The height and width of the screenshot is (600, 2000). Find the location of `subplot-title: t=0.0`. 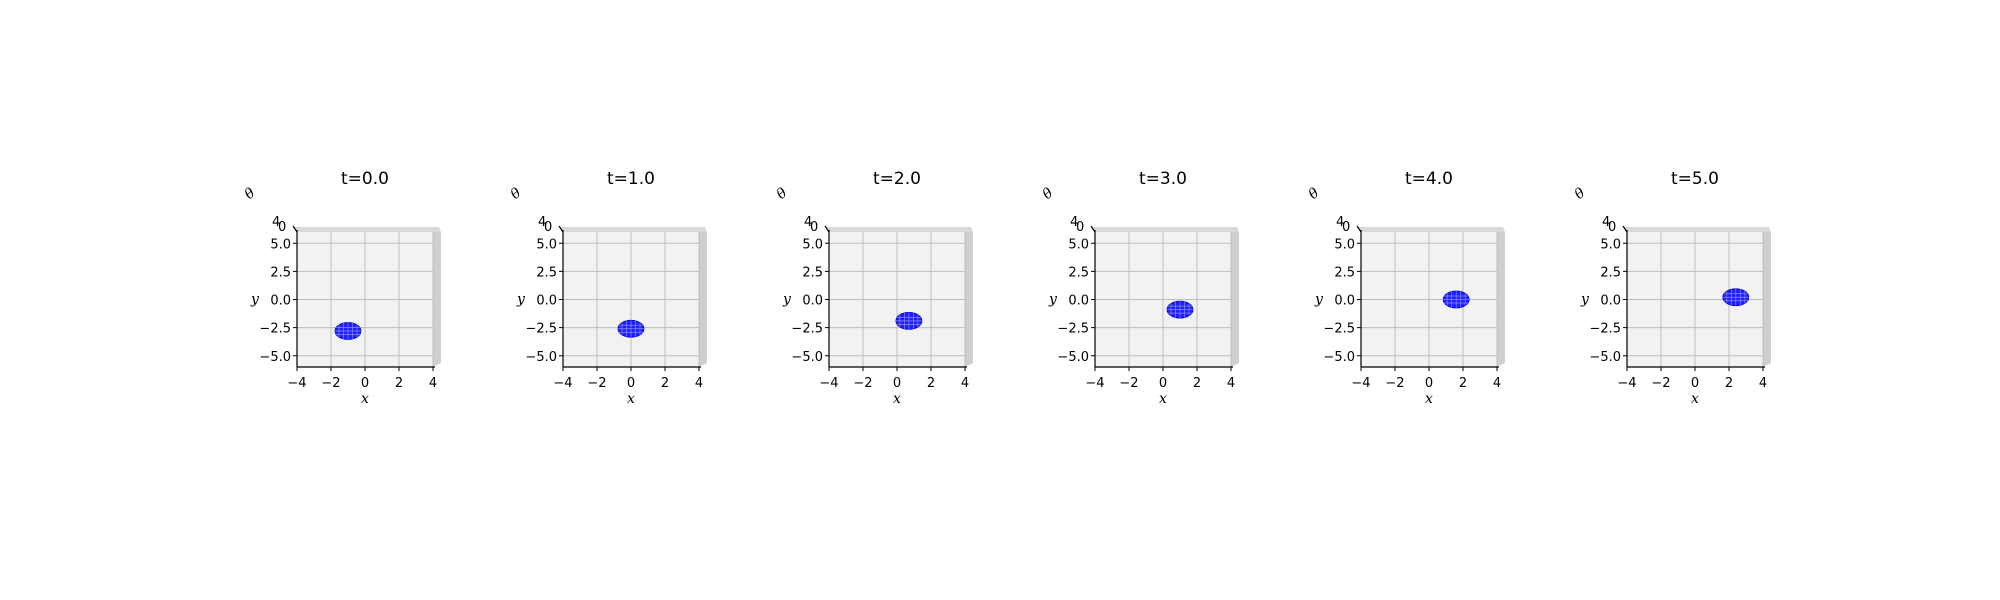

subplot-title: t=0.0 is located at coordinates (365, 179).